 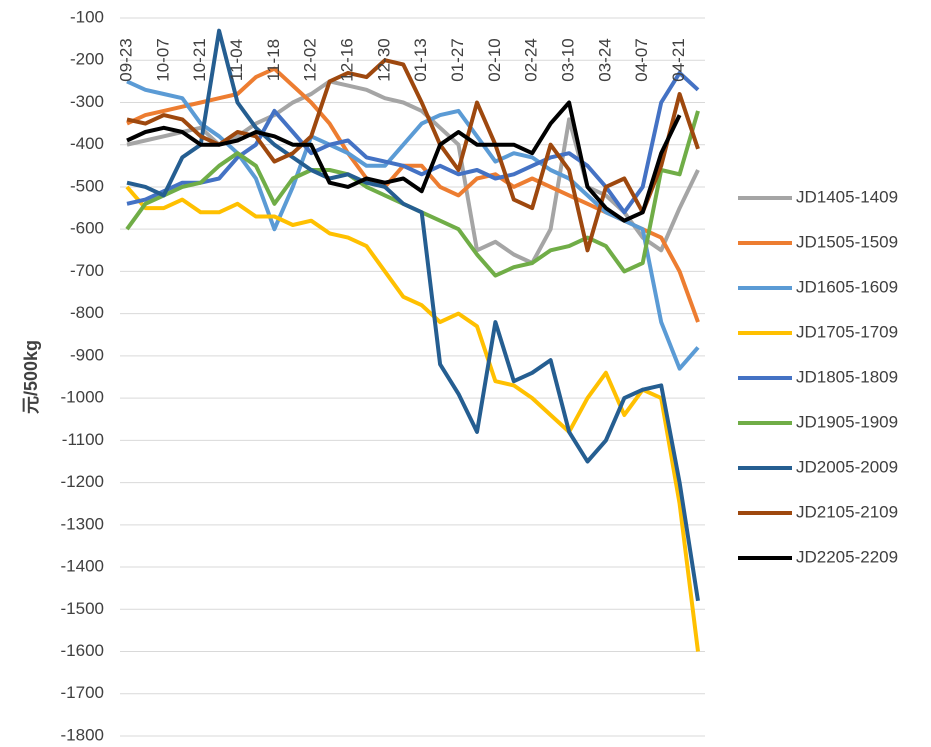 I want to click on x-tick-label: 04-21, so click(x=678, y=59).